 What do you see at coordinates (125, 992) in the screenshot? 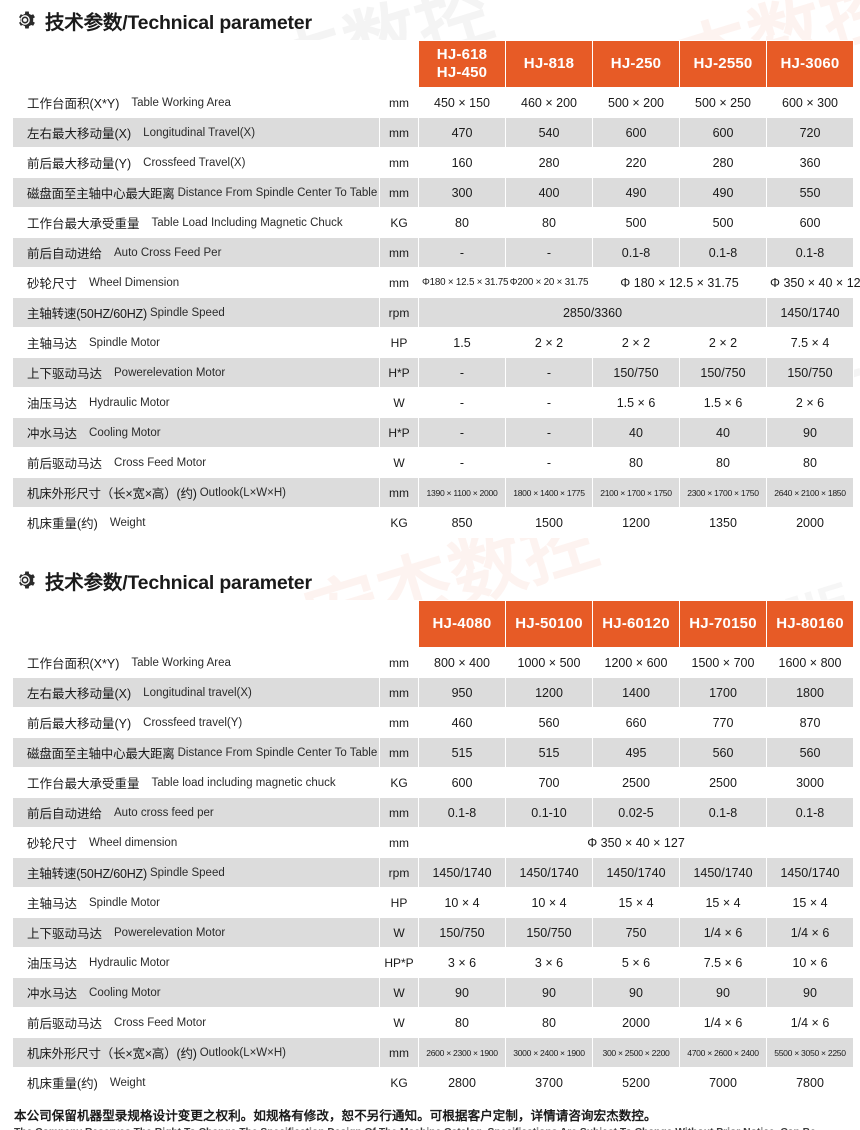
I see `row-label-en: Cooling Motor` at bounding box center [125, 992].